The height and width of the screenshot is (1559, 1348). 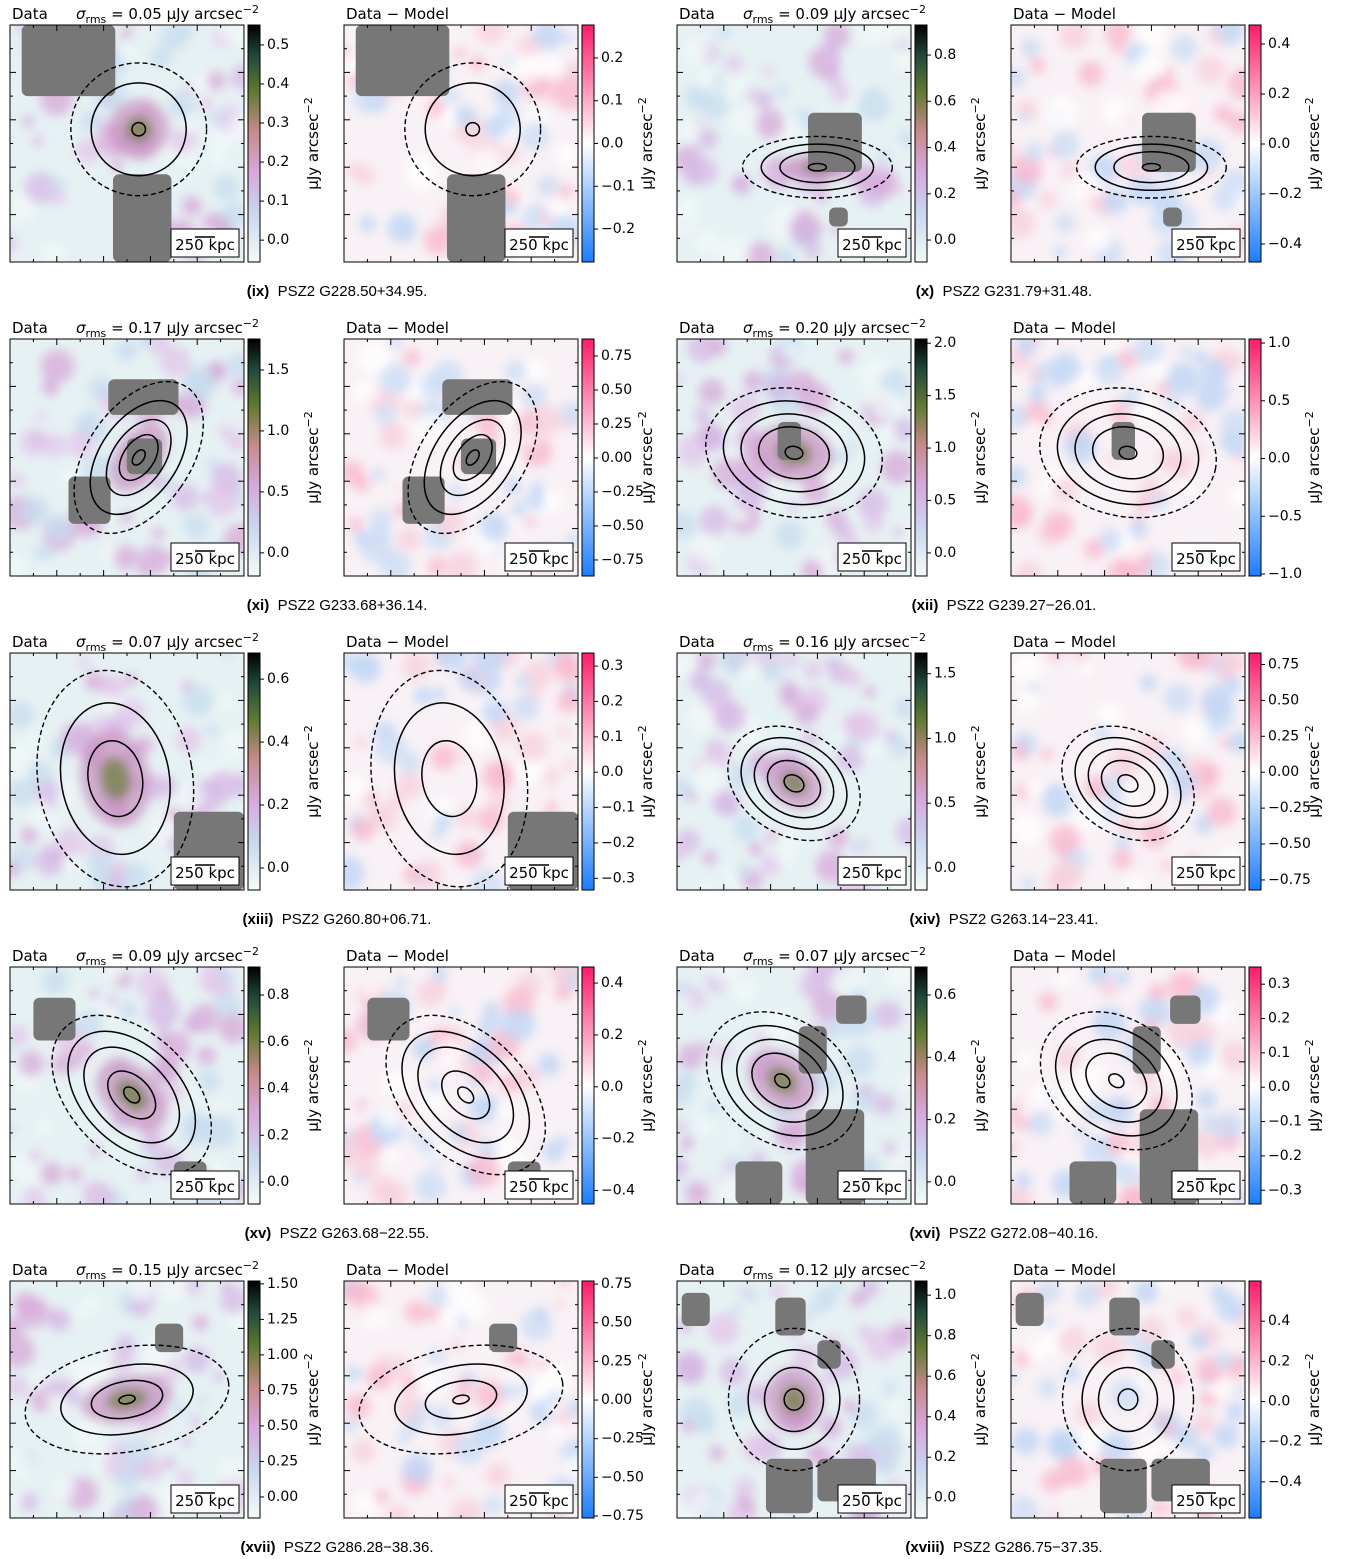 What do you see at coordinates (96, 1275) in the screenshot?
I see `sigma-sub: rms` at bounding box center [96, 1275].